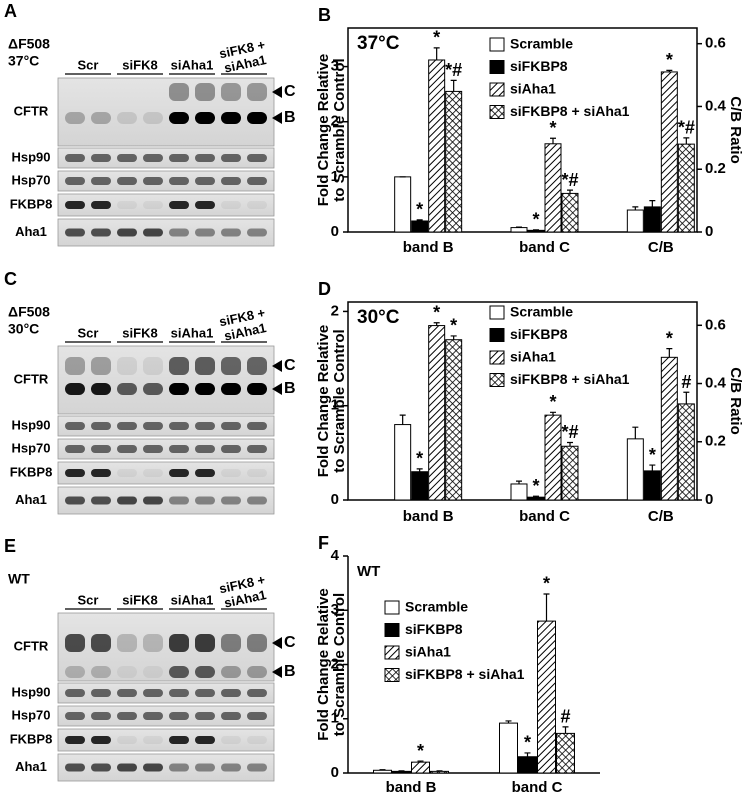 The image size is (745, 796). Describe the element at coordinates (10, 11) in the screenshot. I see `panel-letter: A` at that location.